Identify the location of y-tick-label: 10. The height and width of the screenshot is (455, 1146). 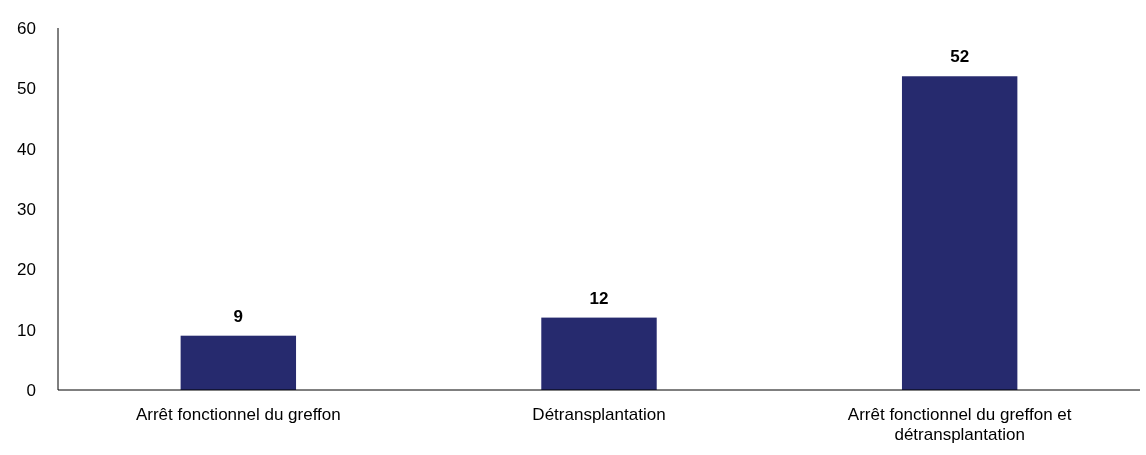
(26, 330).